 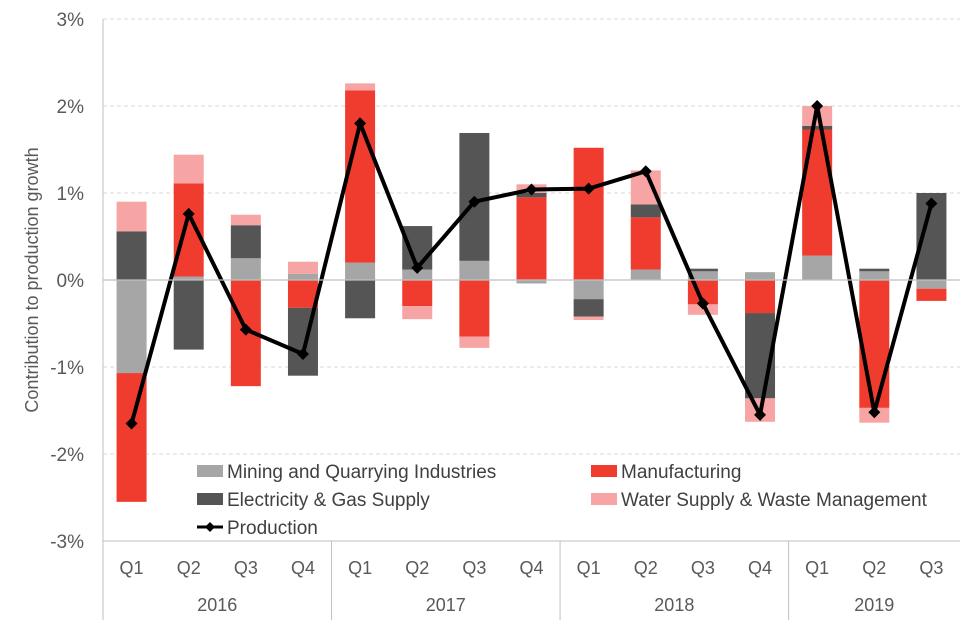 I want to click on y-axis-label: Contribution to production growth, so click(x=32, y=279).